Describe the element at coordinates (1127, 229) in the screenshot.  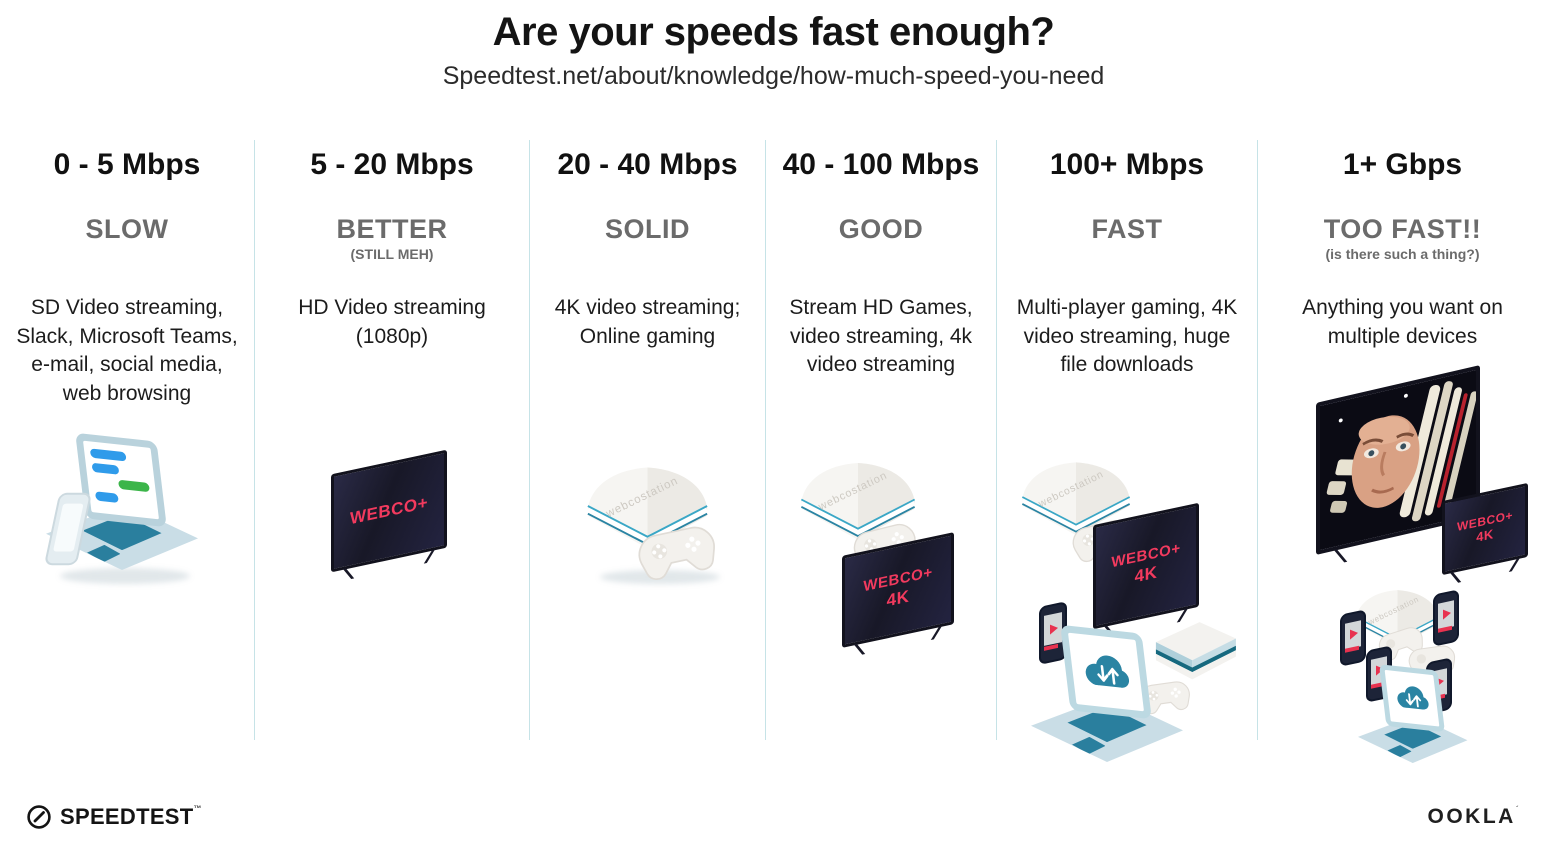
I see `rating-label: FAST` at that location.